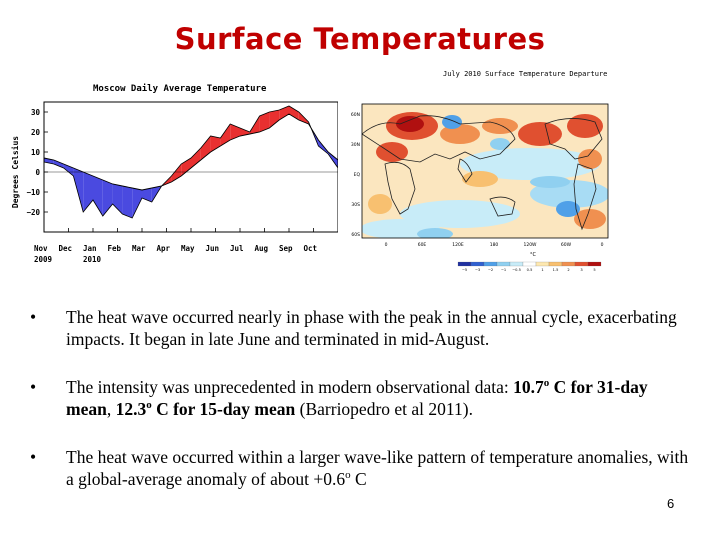 The image size is (720, 540). What do you see at coordinates (139, 248) in the screenshot?
I see `moscow-x-tick-label: Mar` at bounding box center [139, 248].